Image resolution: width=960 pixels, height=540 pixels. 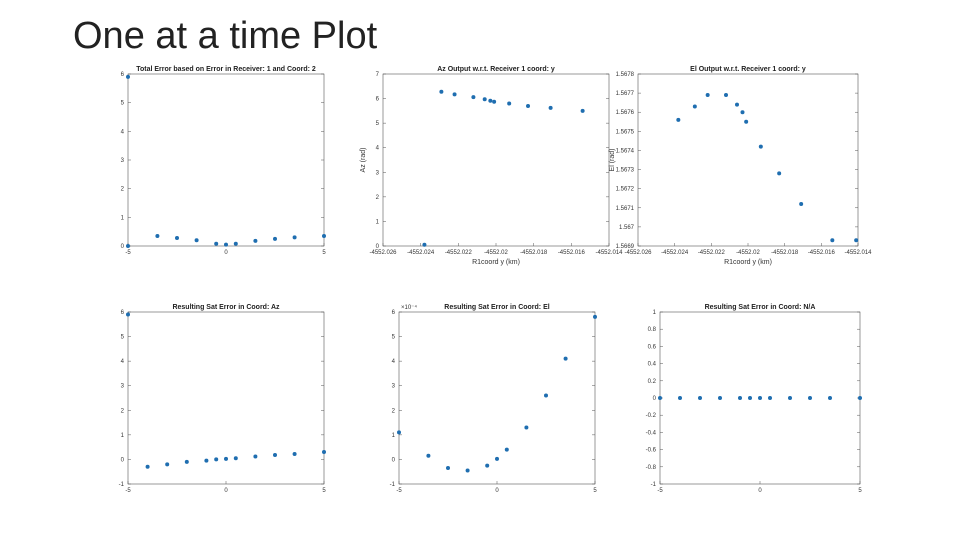 I want to click on y-tick-label: 0.2, so click(x=652, y=382).